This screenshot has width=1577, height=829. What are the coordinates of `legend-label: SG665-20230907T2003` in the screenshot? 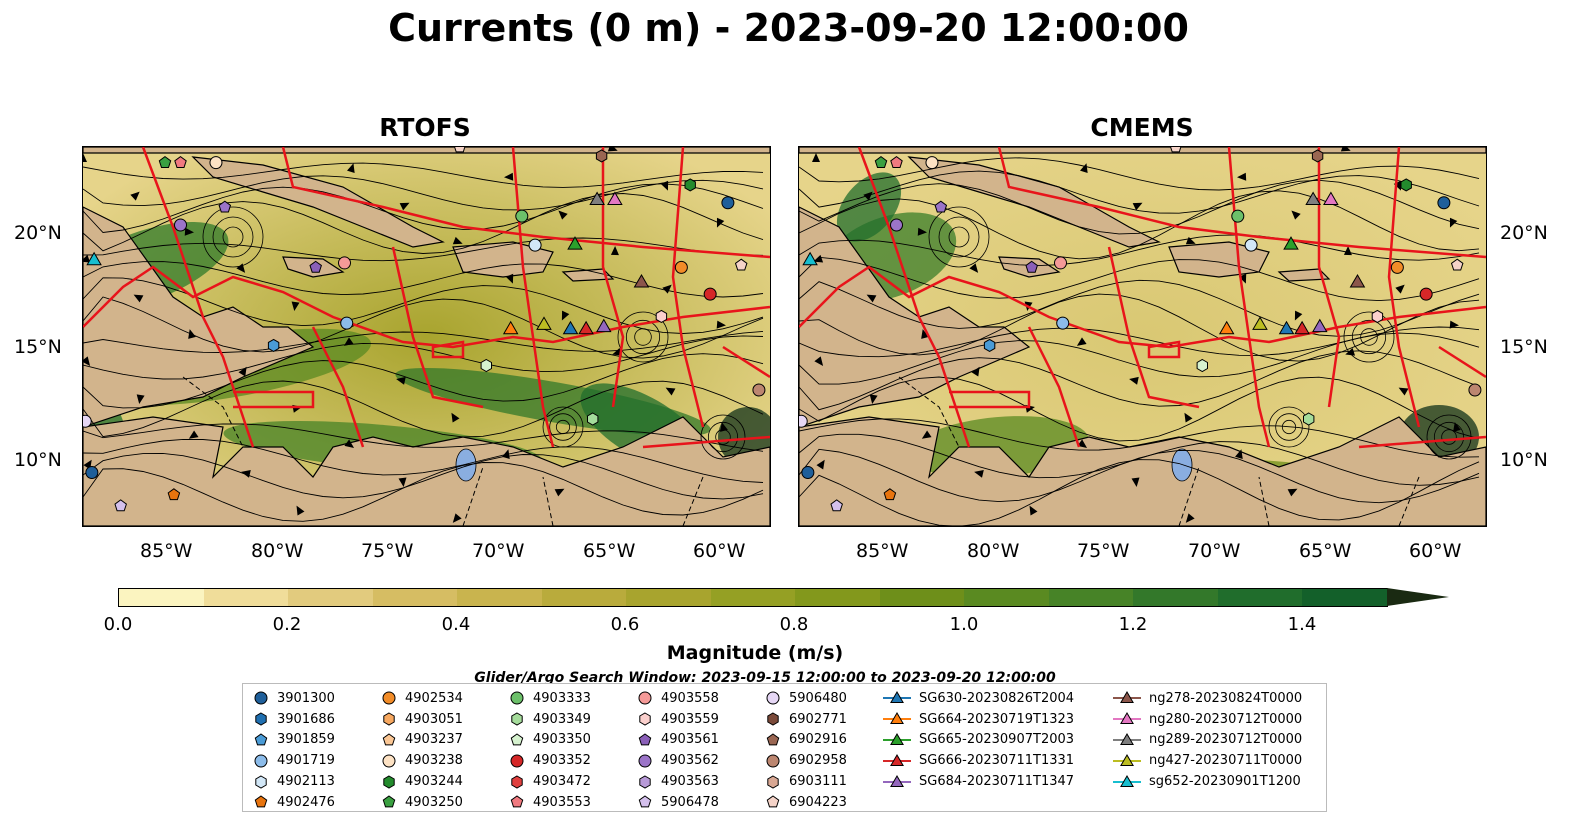 It's located at (997, 740).